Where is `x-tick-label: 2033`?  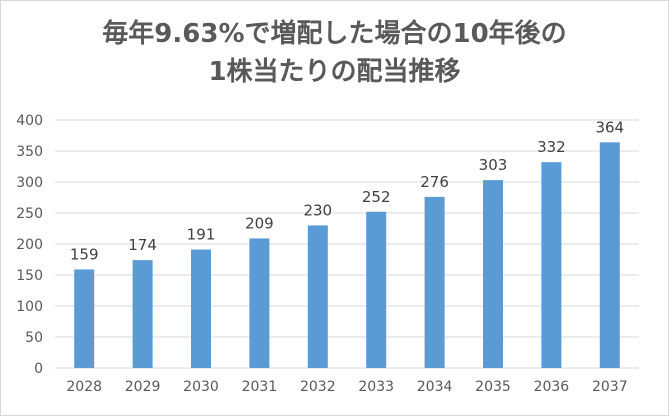
x-tick-label: 2033 is located at coordinates (376, 387).